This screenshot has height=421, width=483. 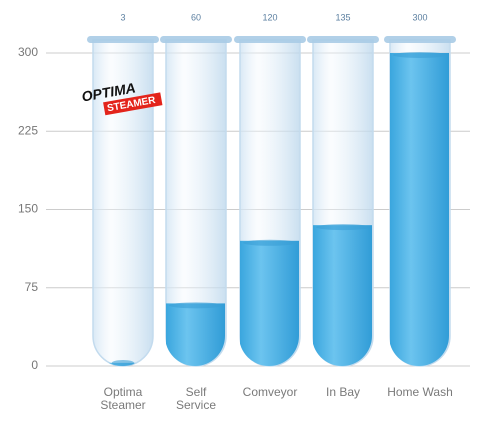 I want to click on value-label: 3, so click(x=122, y=17).